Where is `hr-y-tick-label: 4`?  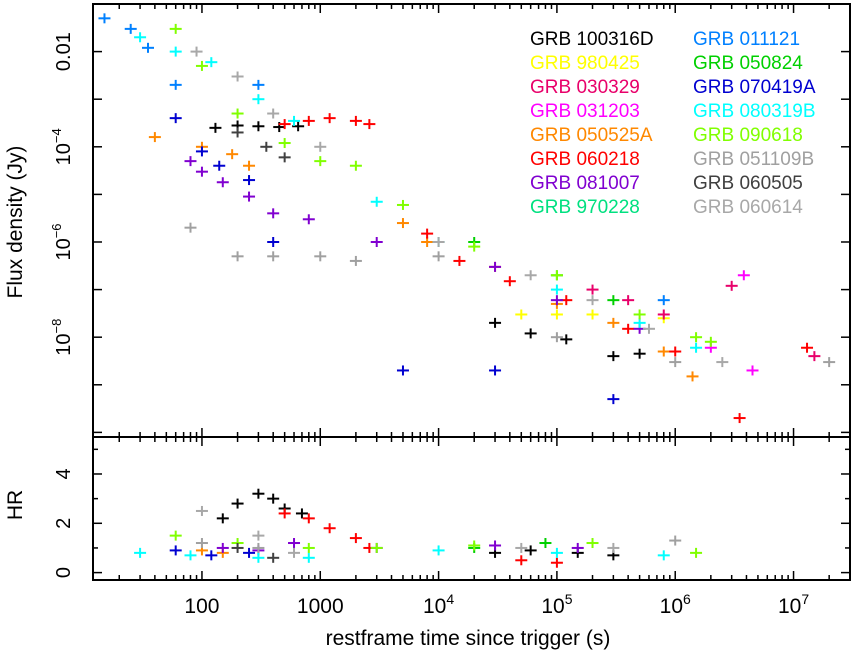 hr-y-tick-label: 4 is located at coordinates (64, 473).